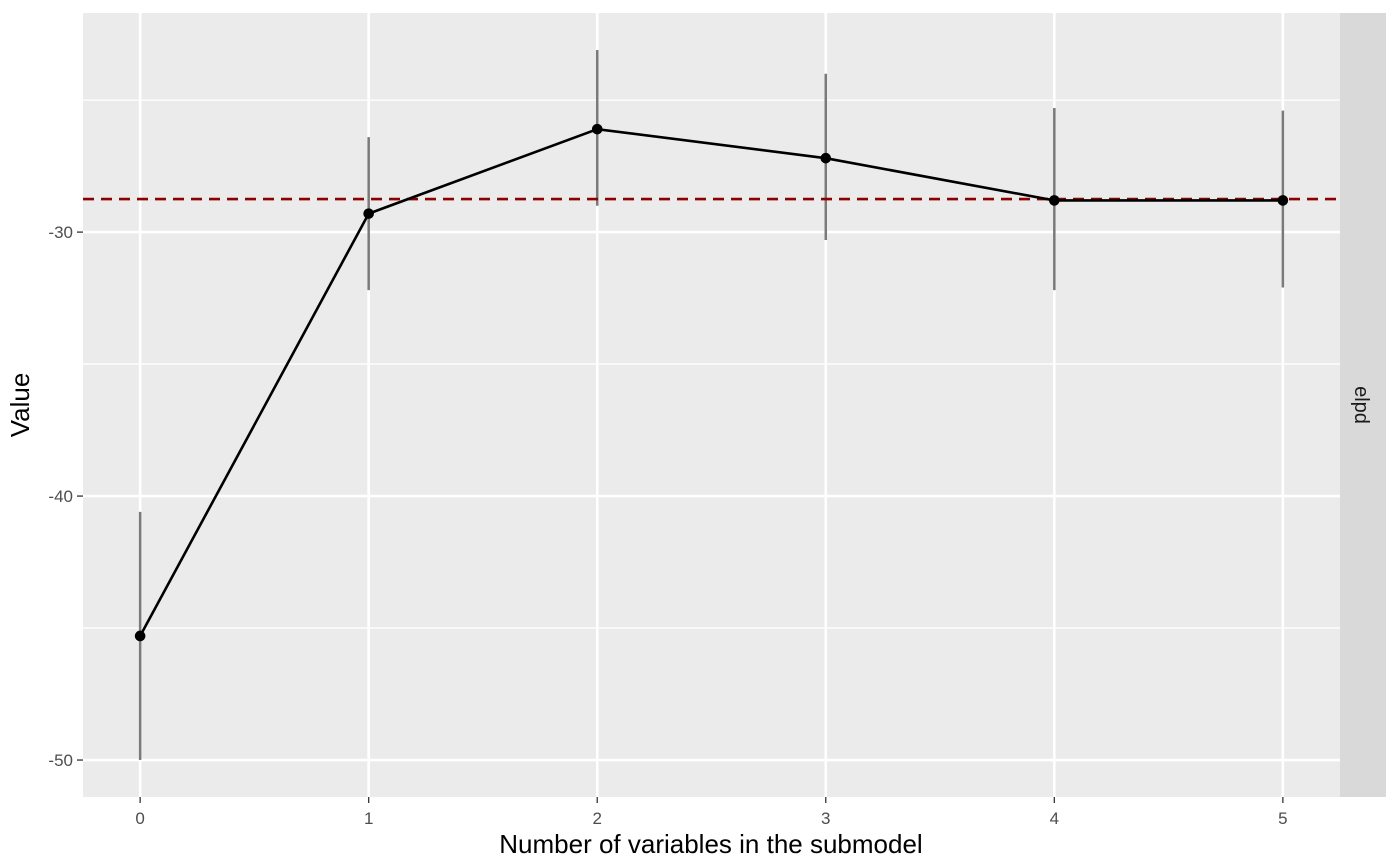 This screenshot has height=866, width=1400. Describe the element at coordinates (60, 496) in the screenshot. I see `y-tick-label: -40` at that location.